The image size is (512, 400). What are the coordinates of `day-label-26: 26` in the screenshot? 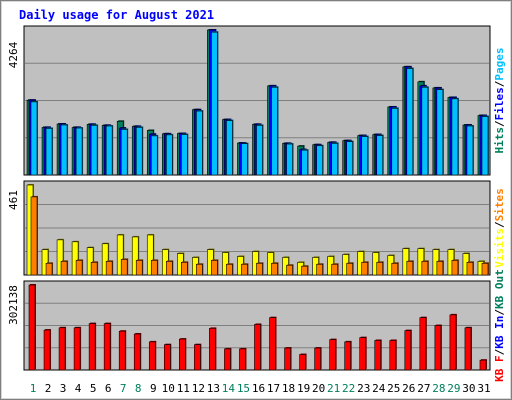 It's located at (408, 388).